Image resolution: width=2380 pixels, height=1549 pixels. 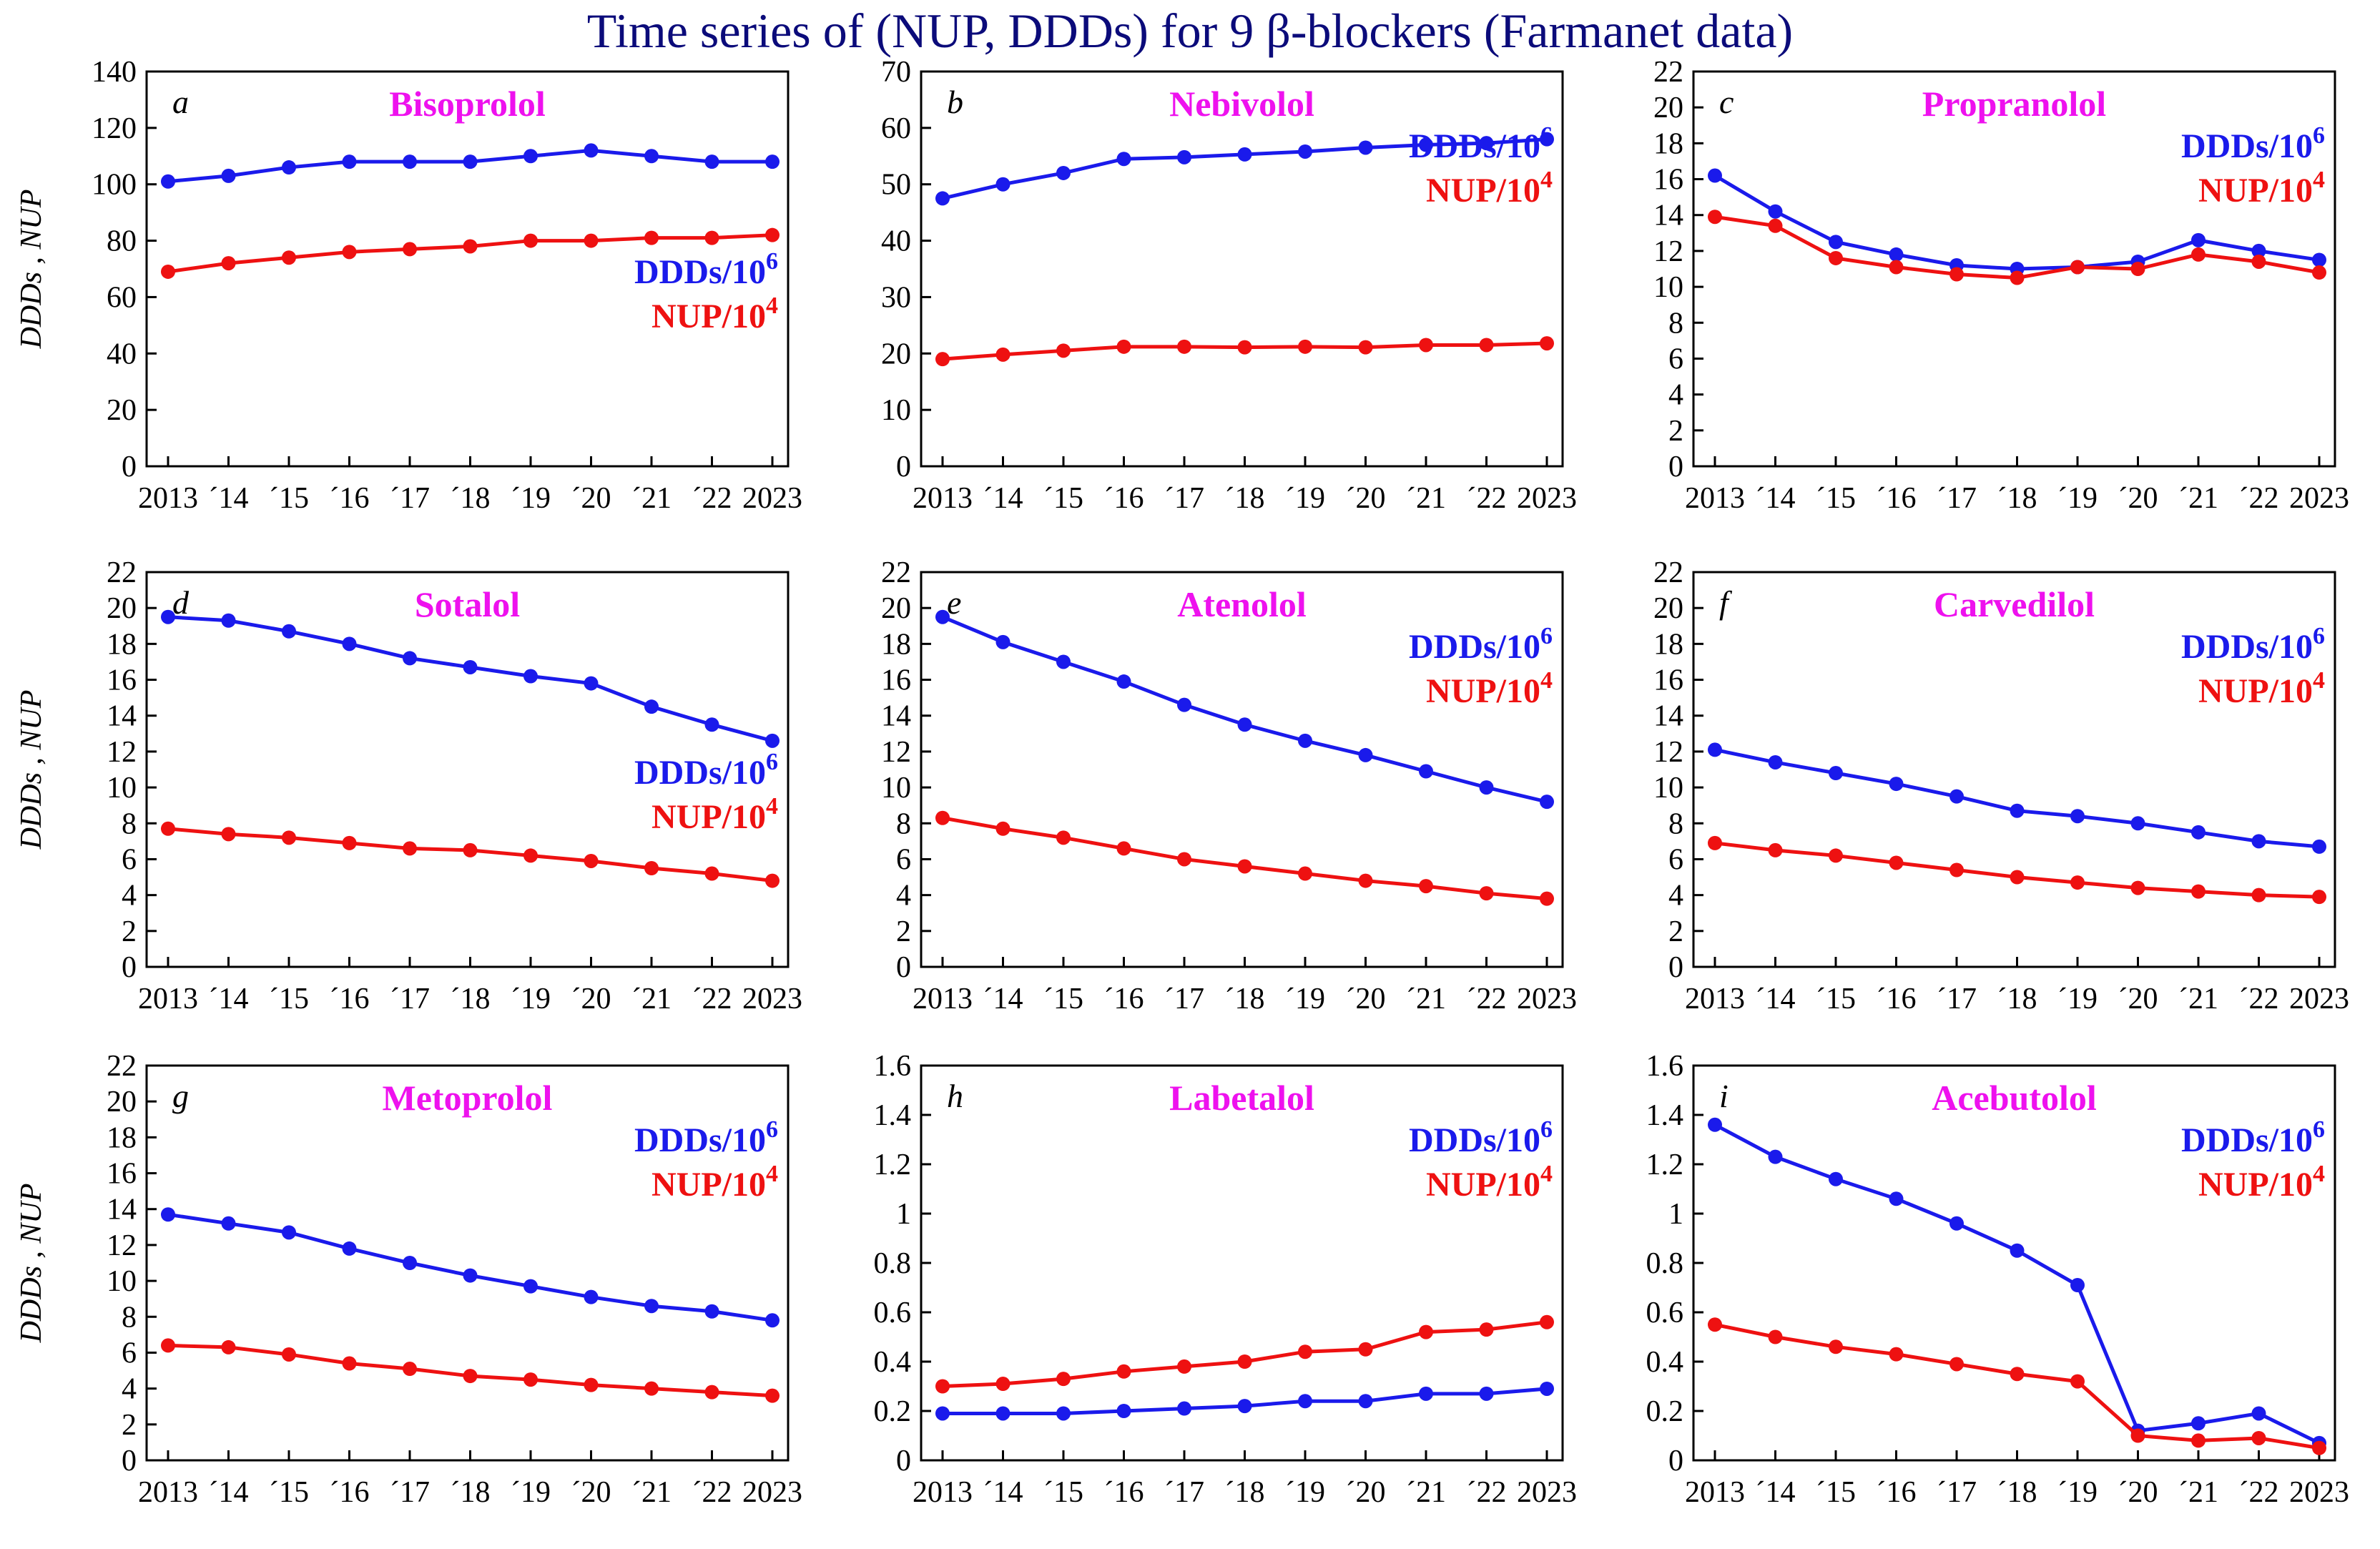 What do you see at coordinates (896, 297) in the screenshot?
I see `y-tick-label: 30` at bounding box center [896, 297].